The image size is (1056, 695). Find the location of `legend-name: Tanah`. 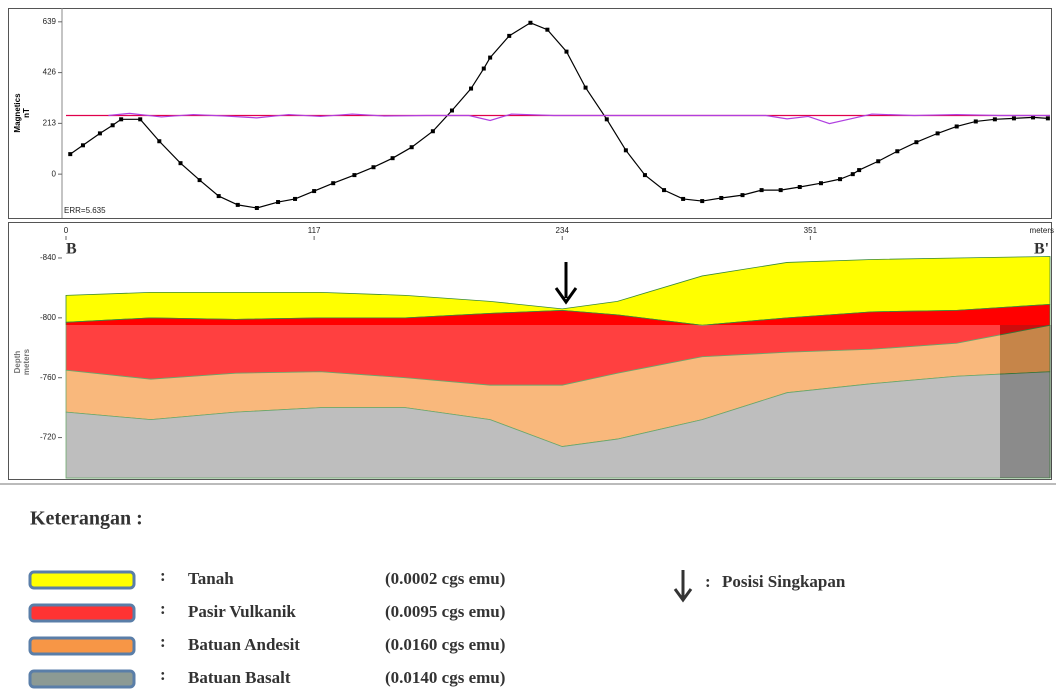

legend-name: Tanah is located at coordinates (211, 578).